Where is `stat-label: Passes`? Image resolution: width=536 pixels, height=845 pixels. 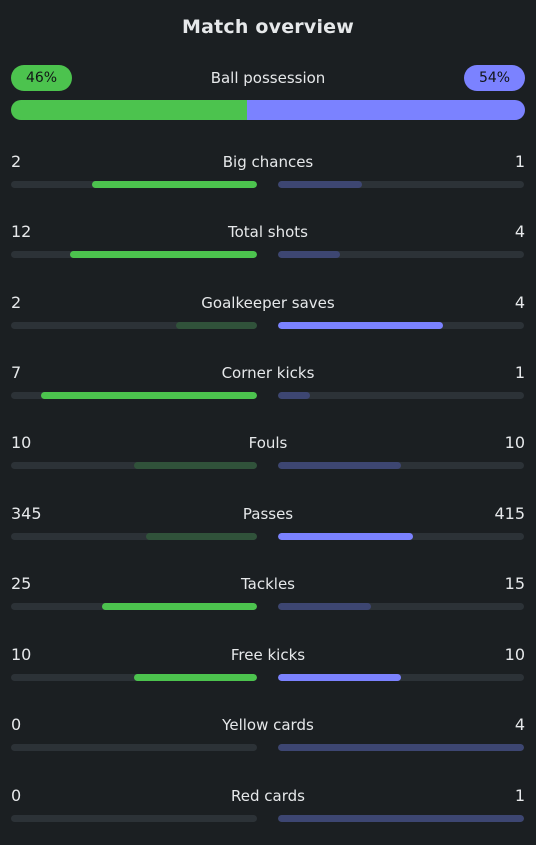 stat-label: Passes is located at coordinates (268, 514).